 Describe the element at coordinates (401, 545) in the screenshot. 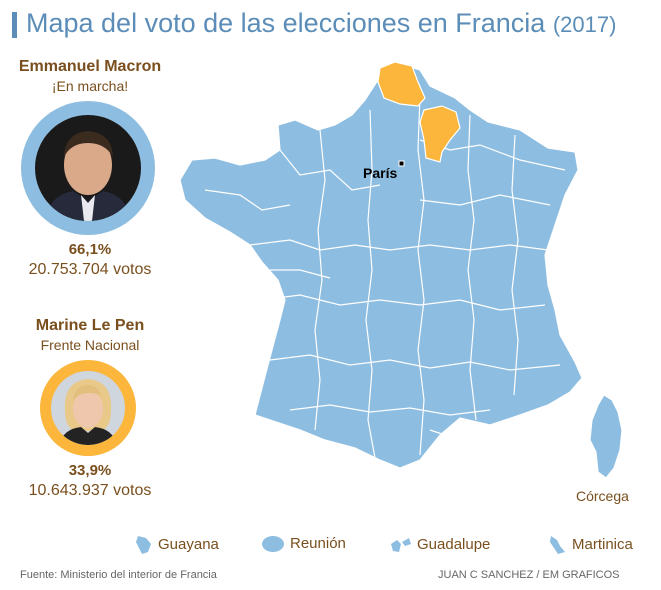

I see `guadalupe-icon` at that location.